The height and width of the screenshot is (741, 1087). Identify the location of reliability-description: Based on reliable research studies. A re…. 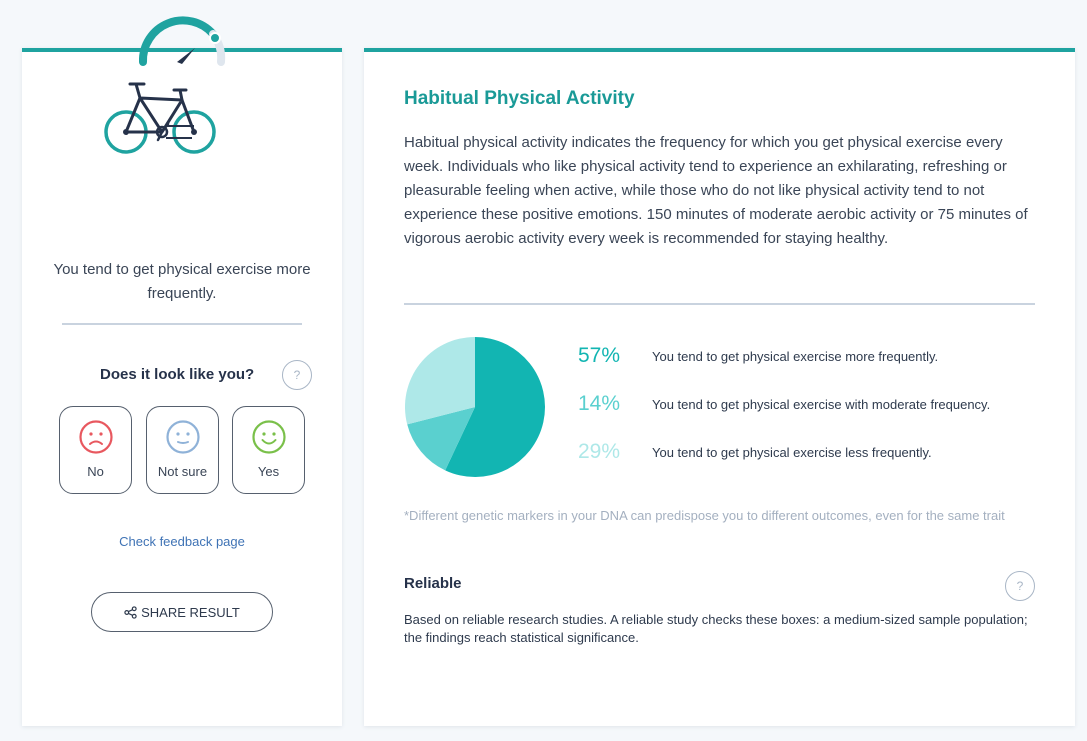
(716, 628).